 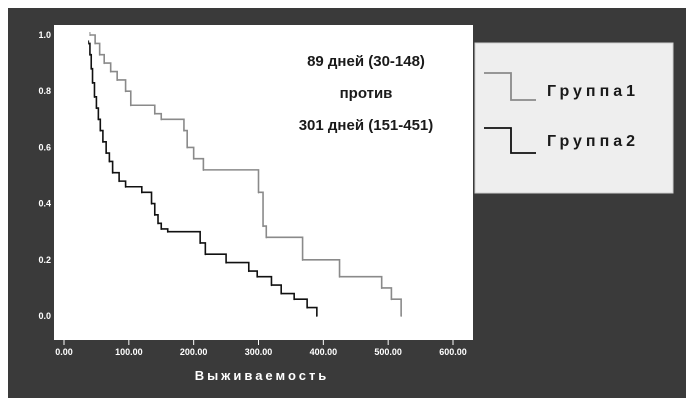 I want to click on legend-symbol-group2, so click(x=510, y=140).